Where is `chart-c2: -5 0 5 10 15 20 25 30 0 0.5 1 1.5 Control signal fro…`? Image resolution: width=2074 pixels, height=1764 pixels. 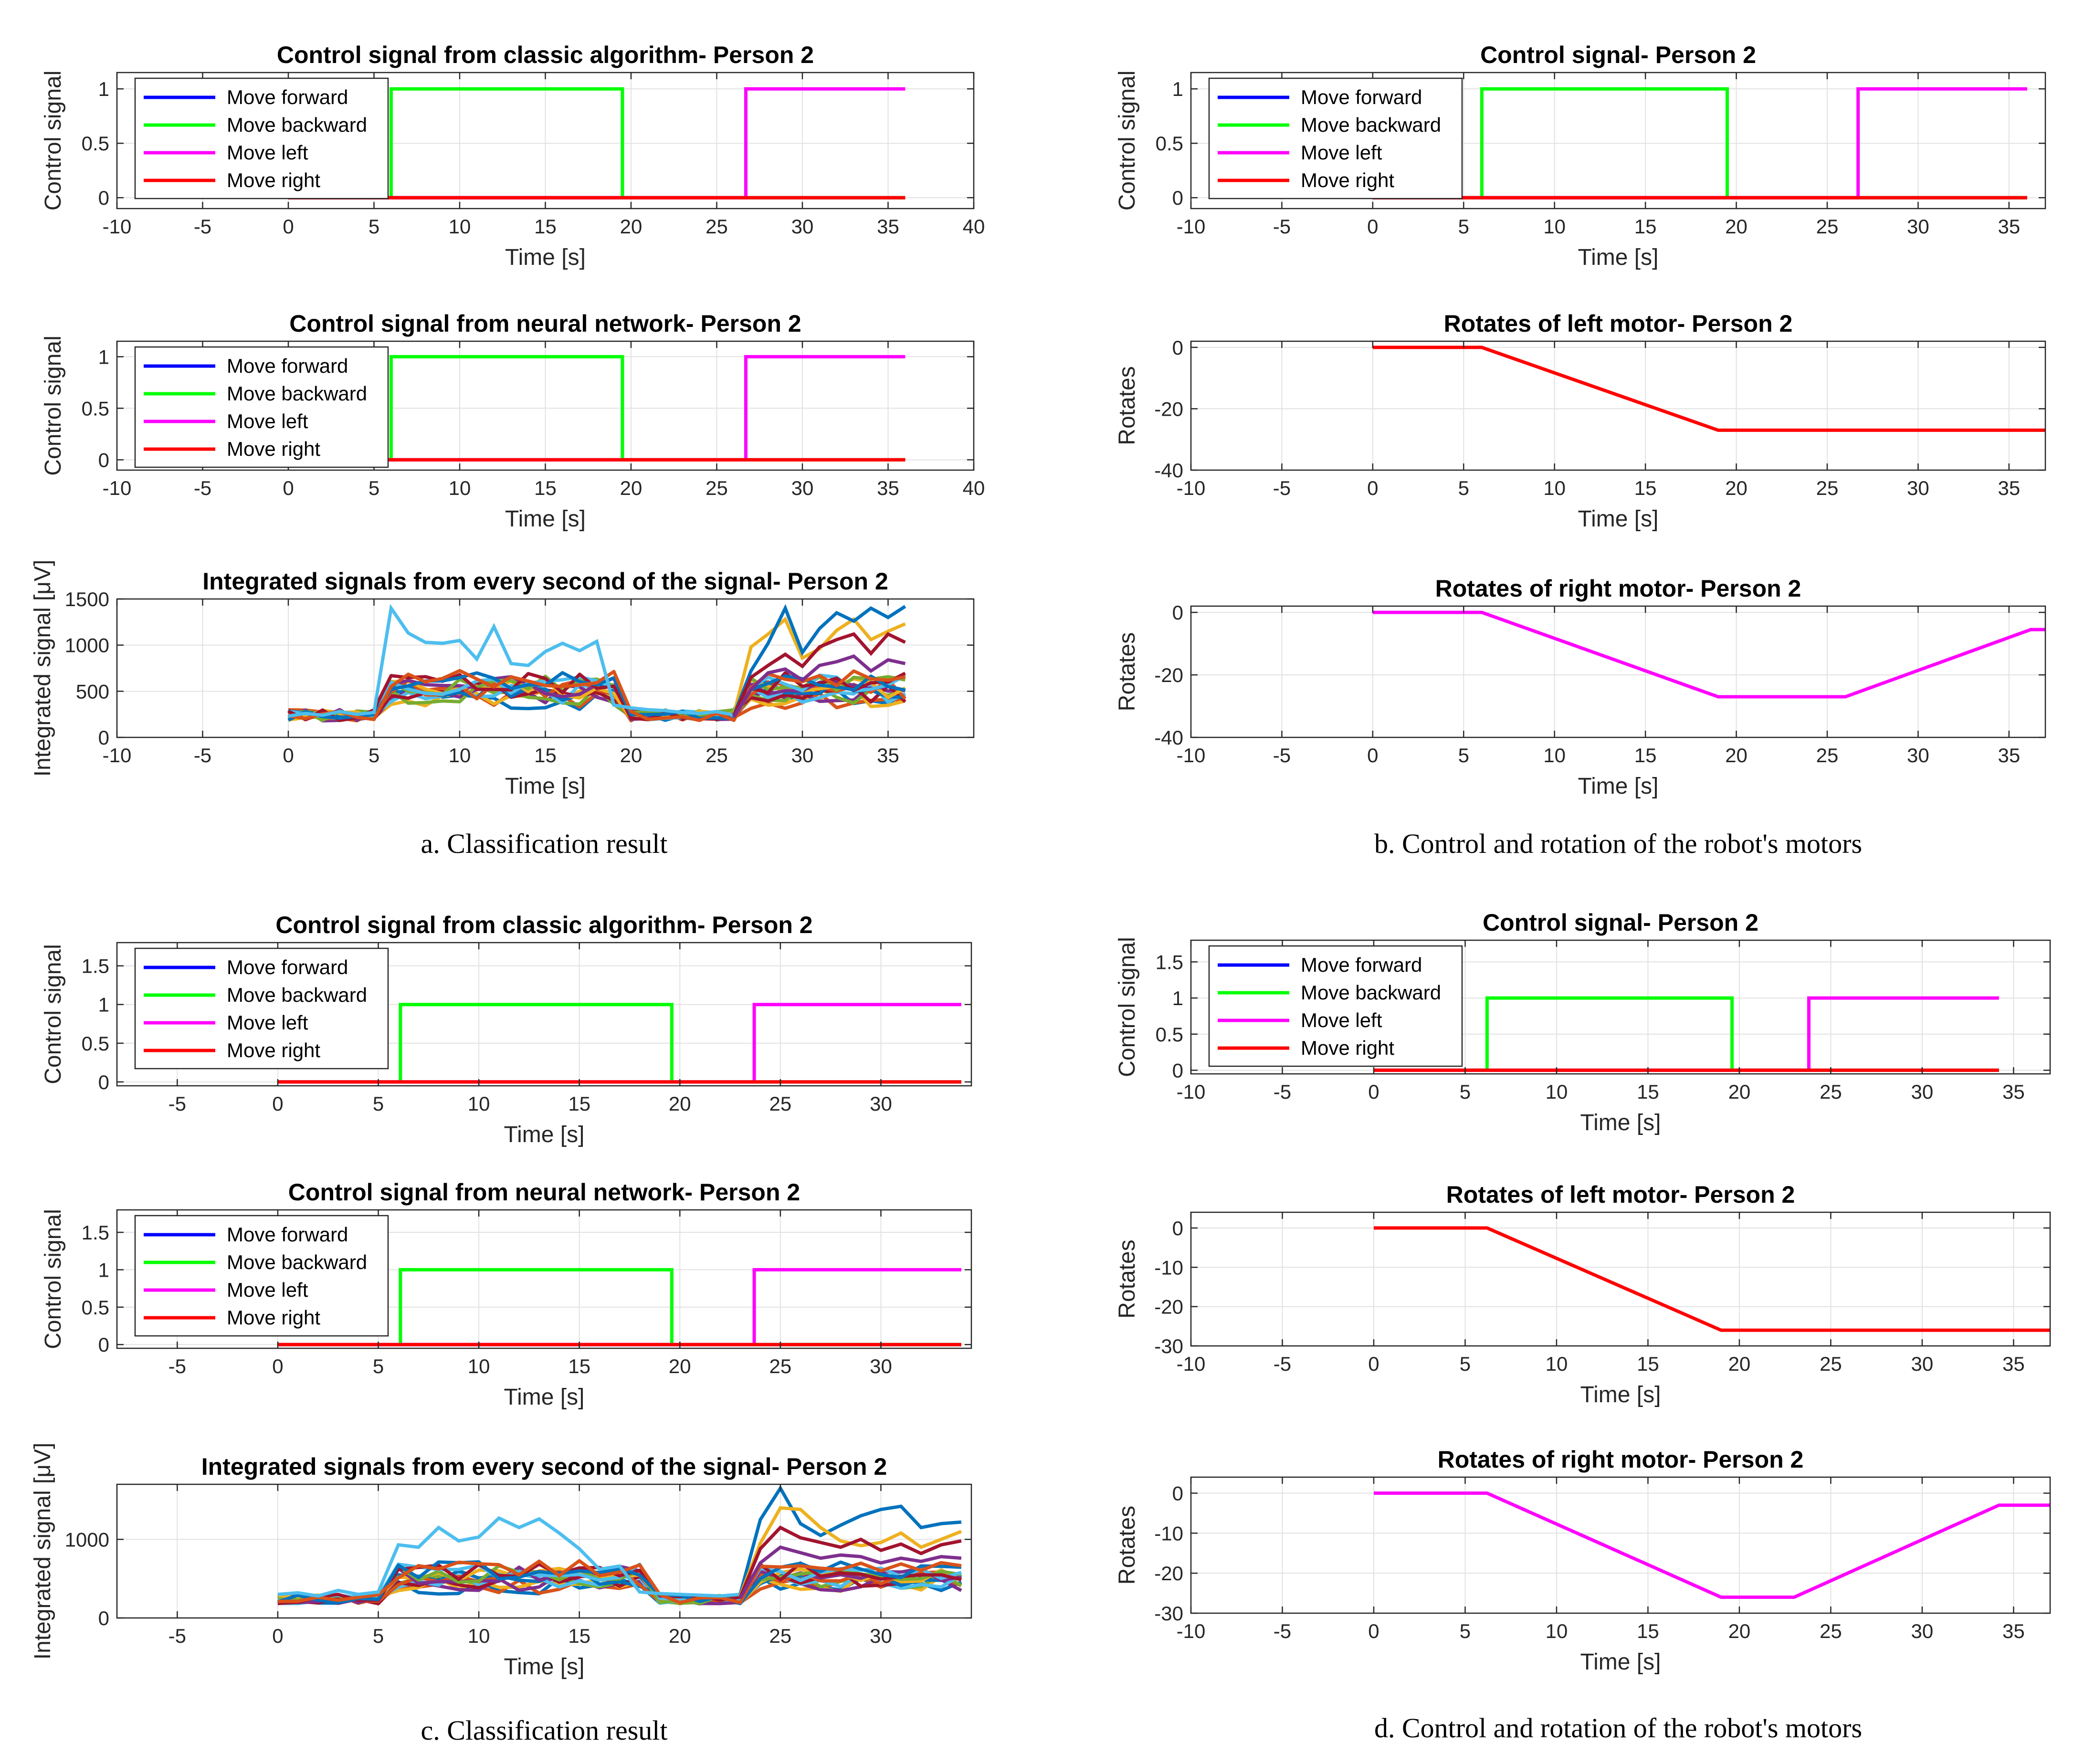 chart-c2: -5 0 5 10 15 20 25 30 0 0.5 1 1.5 Control signal fro… is located at coordinates (507, 1294).